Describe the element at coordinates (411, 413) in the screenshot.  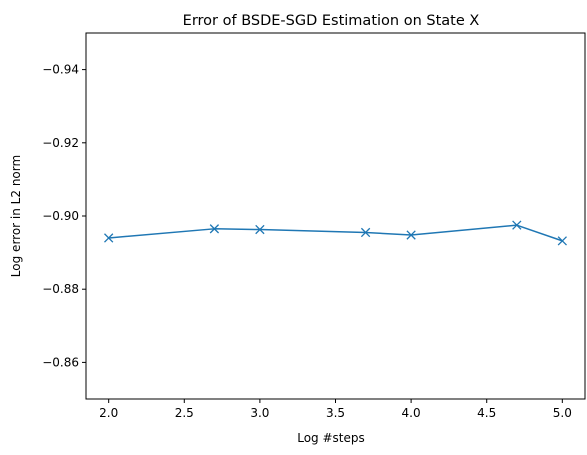
I see `x-tick-label: 4.0` at that location.